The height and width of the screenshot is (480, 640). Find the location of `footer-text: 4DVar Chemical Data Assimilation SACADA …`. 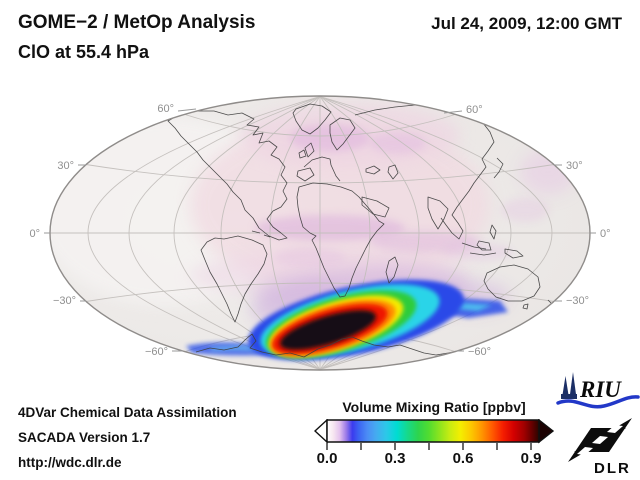

footer-text: 4DVar Chemical Data Assimilation SACADA … is located at coordinates (127, 437).